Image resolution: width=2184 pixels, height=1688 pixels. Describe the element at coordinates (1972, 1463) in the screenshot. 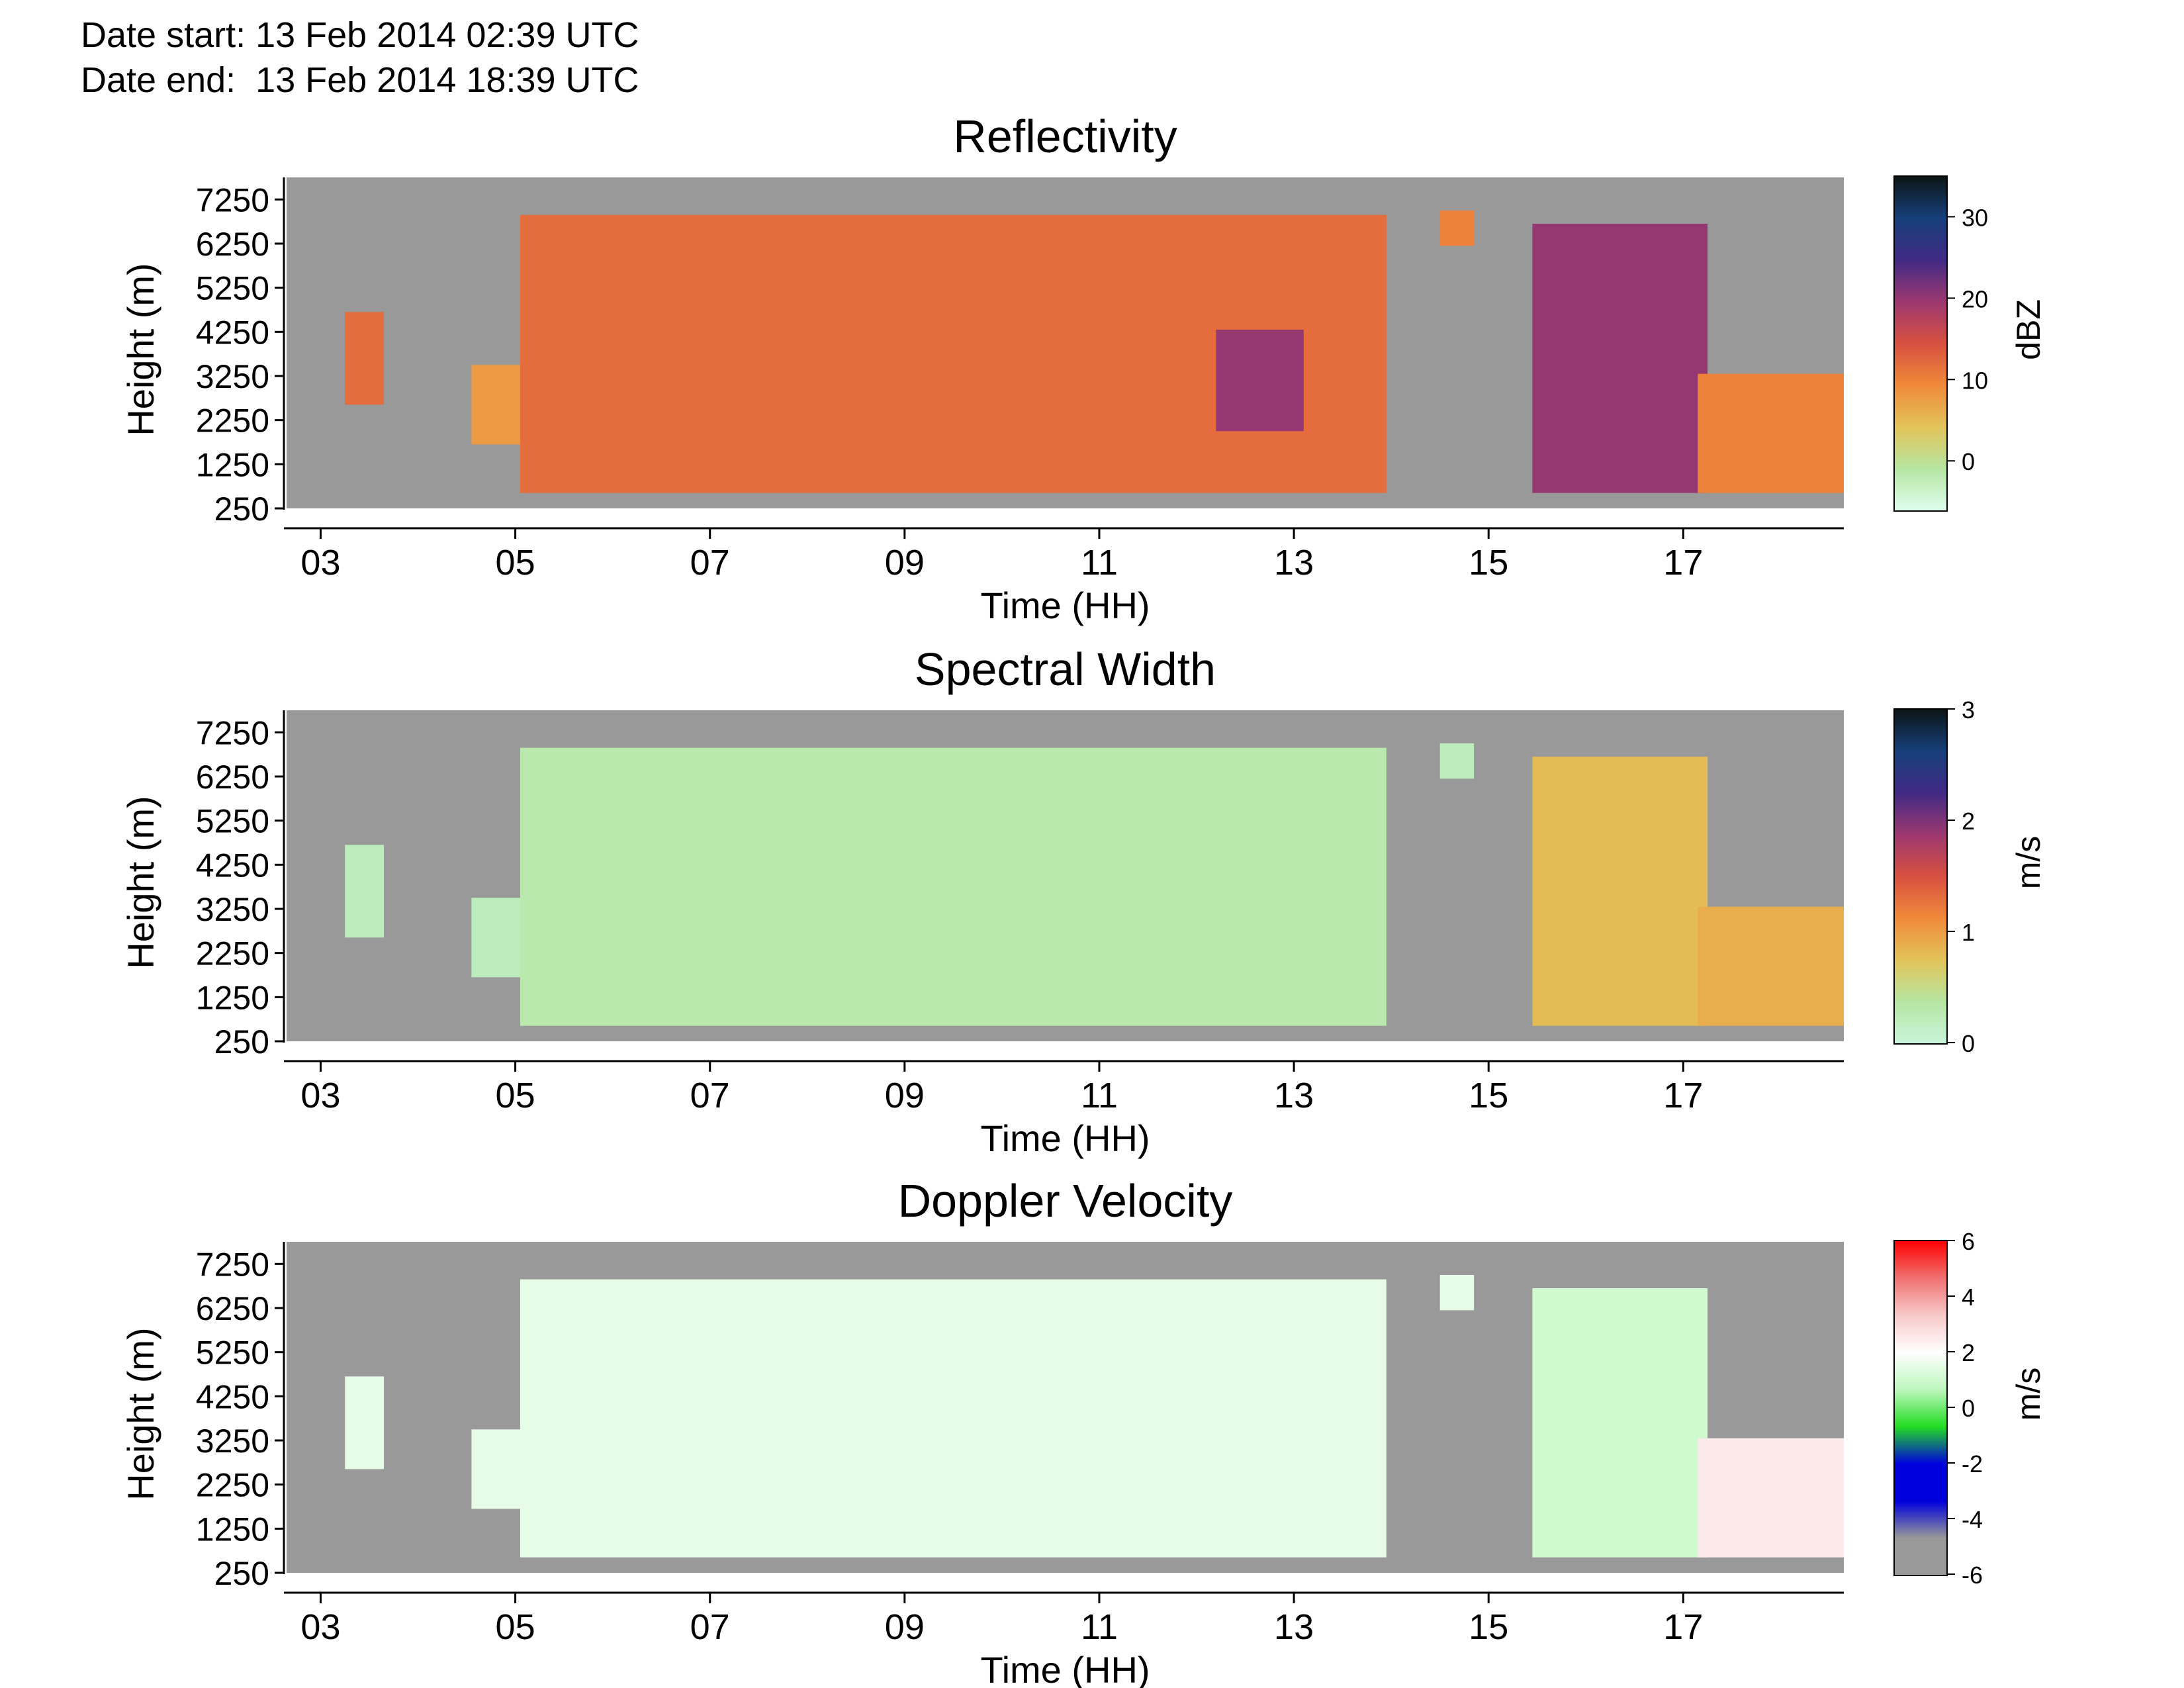

I see `colorbar-tick-label: -2` at that location.